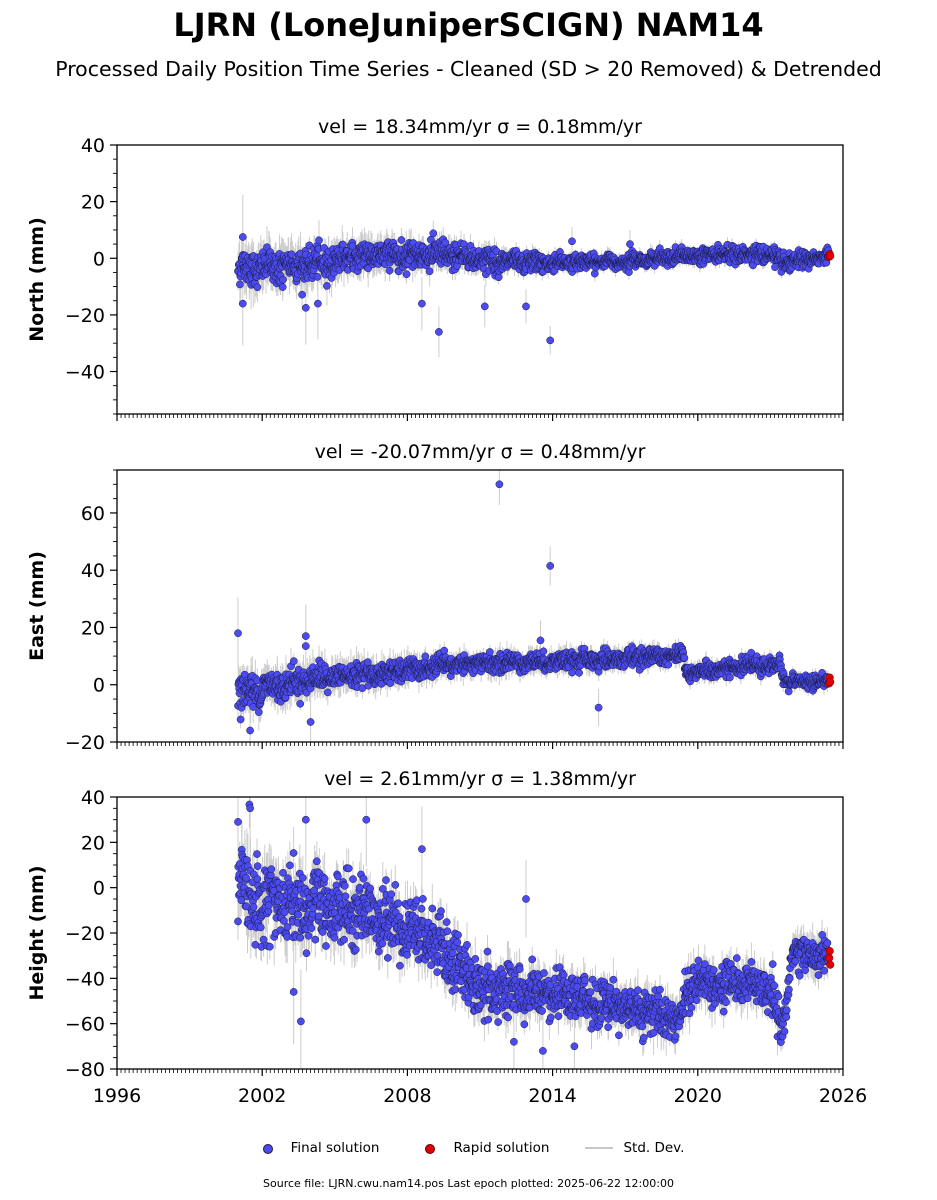  Describe the element at coordinates (85, 316) in the screenshot. I see `y-tick-label: −20` at that location.